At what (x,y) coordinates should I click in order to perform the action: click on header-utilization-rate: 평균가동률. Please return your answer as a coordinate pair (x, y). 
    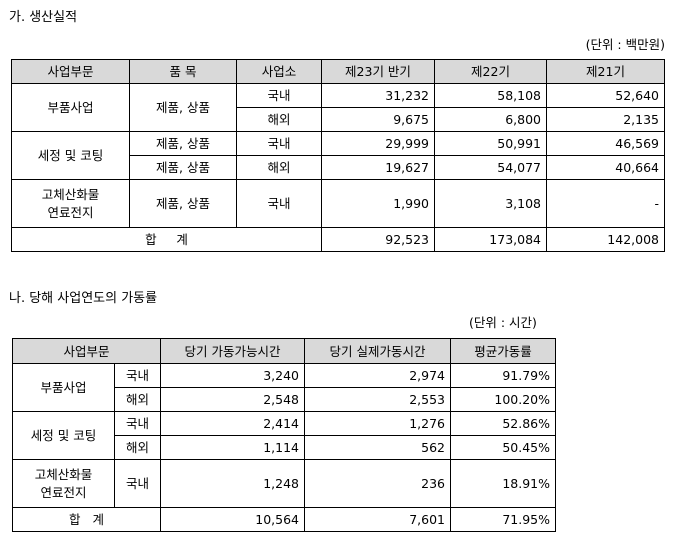
    Looking at the image, I should click on (503, 351).